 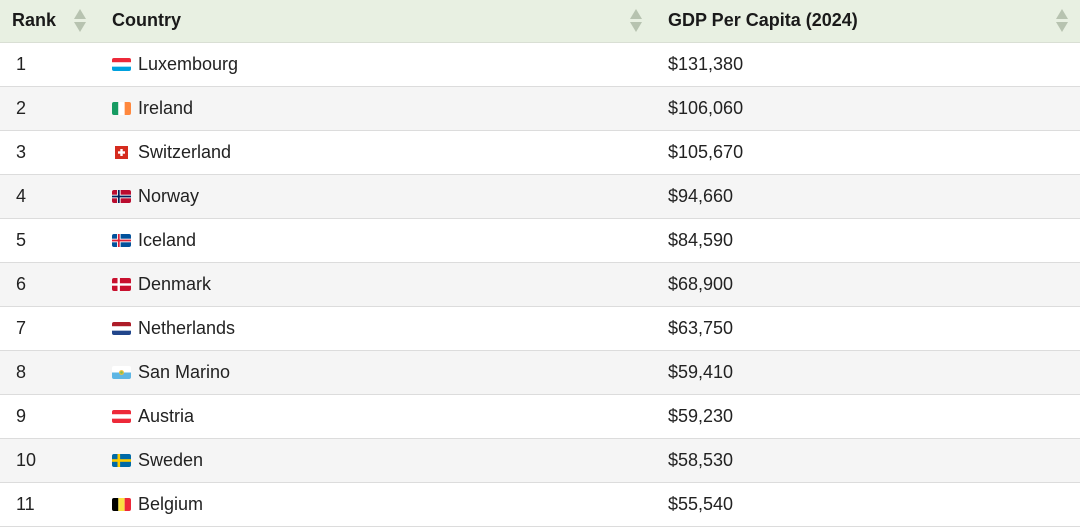 I want to click on table-row: 3 Switzerland $105,670, so click(x=540, y=152).